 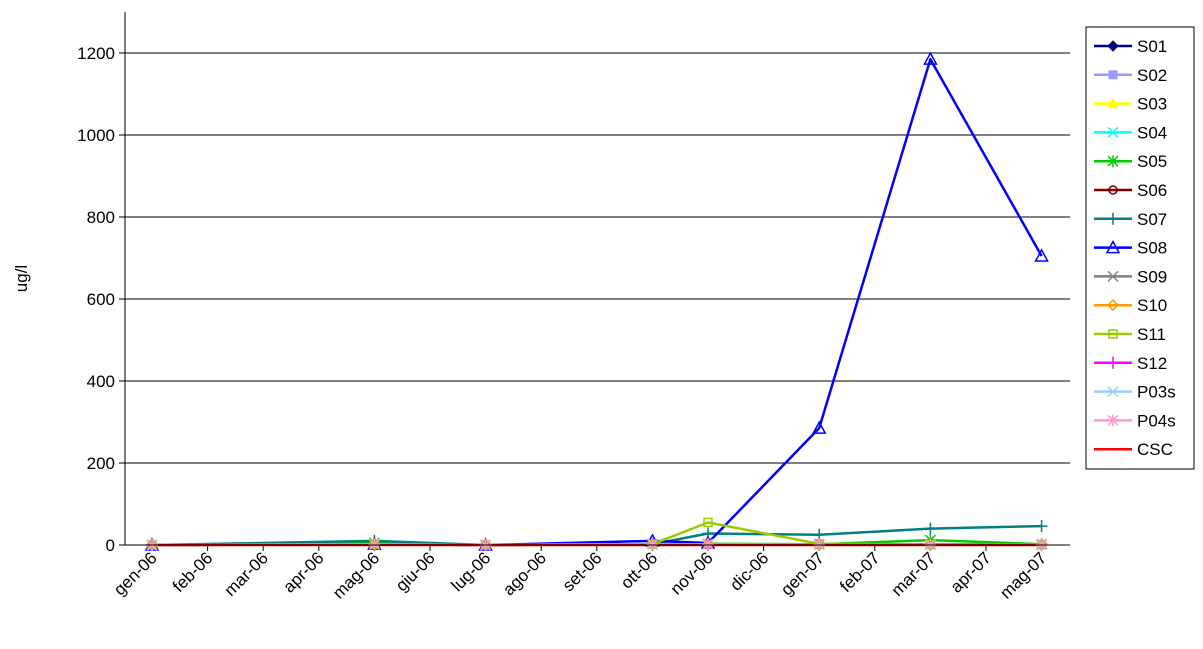 I want to click on legend-item-s06: S06, so click(x=1130, y=190).